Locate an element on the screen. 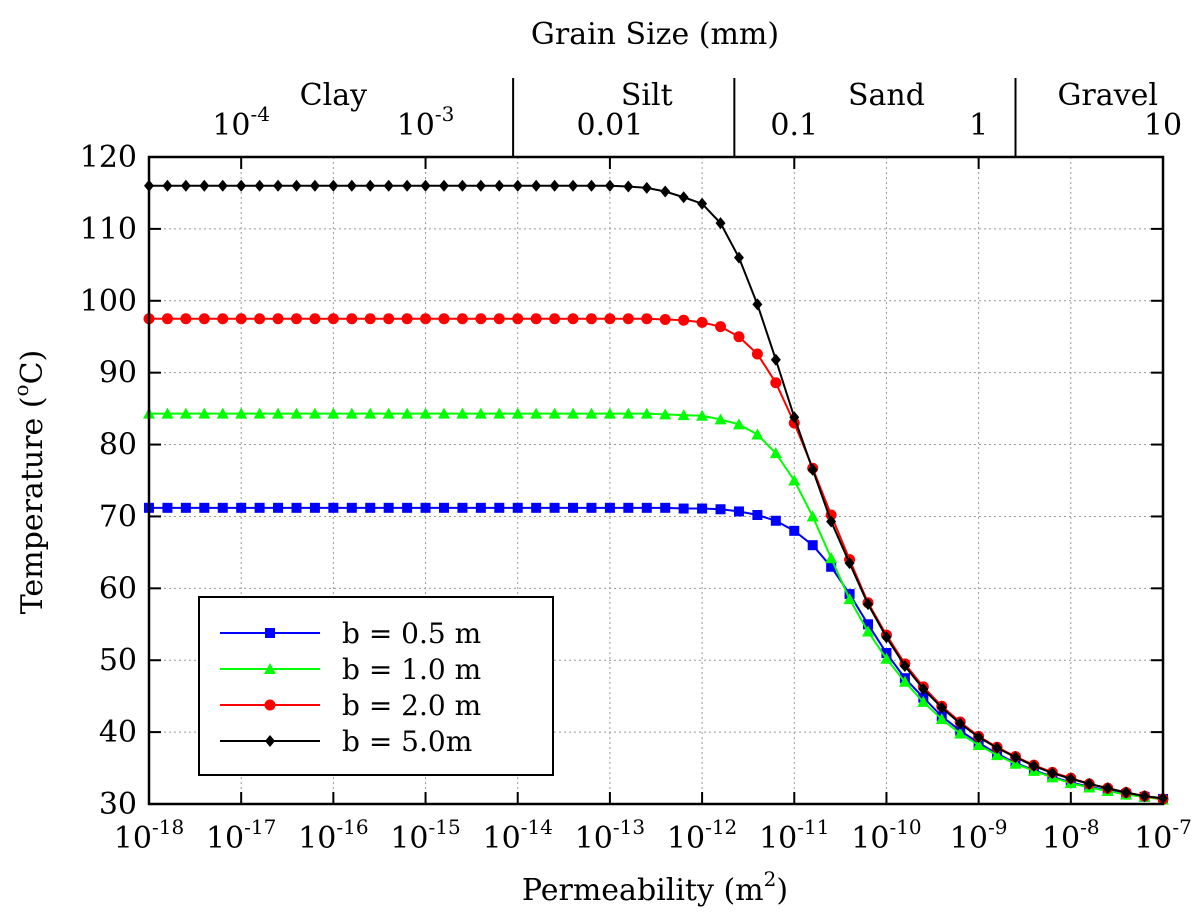  grain-size-tick-label: 10-3 is located at coordinates (426, 122).